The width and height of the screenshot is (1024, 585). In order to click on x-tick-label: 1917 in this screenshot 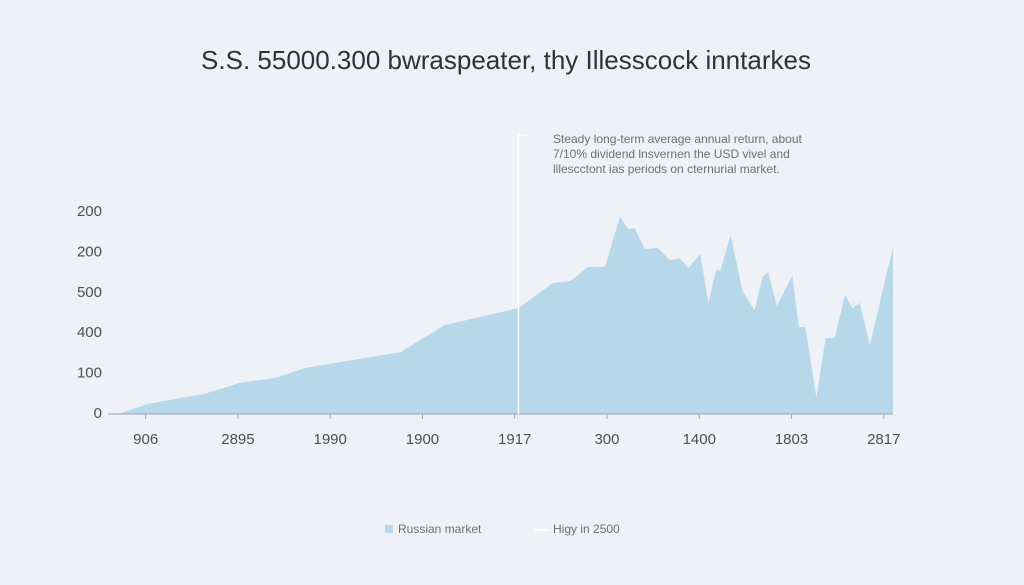, I will do `click(514, 439)`.